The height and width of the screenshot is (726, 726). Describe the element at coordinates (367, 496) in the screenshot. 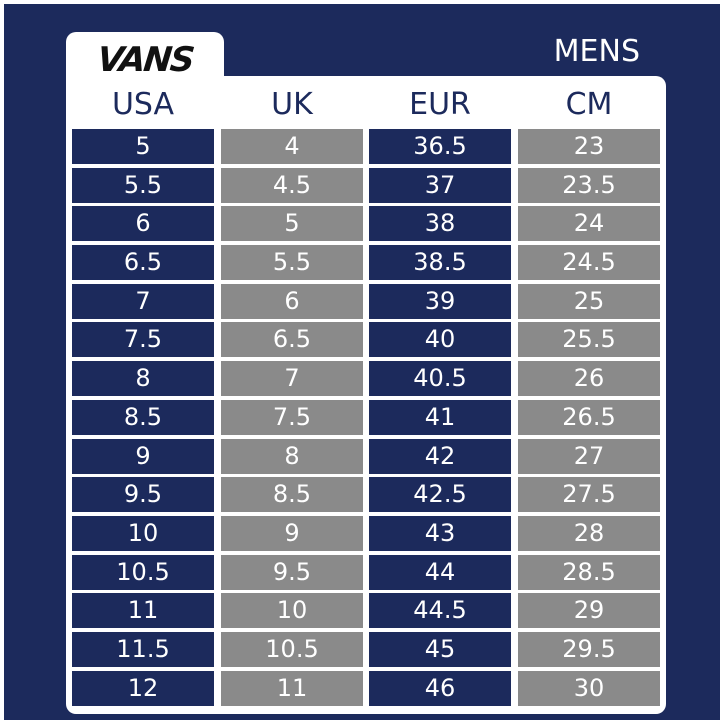

I see `table-row: 9.5 8.5 42.5 27.5` at that location.